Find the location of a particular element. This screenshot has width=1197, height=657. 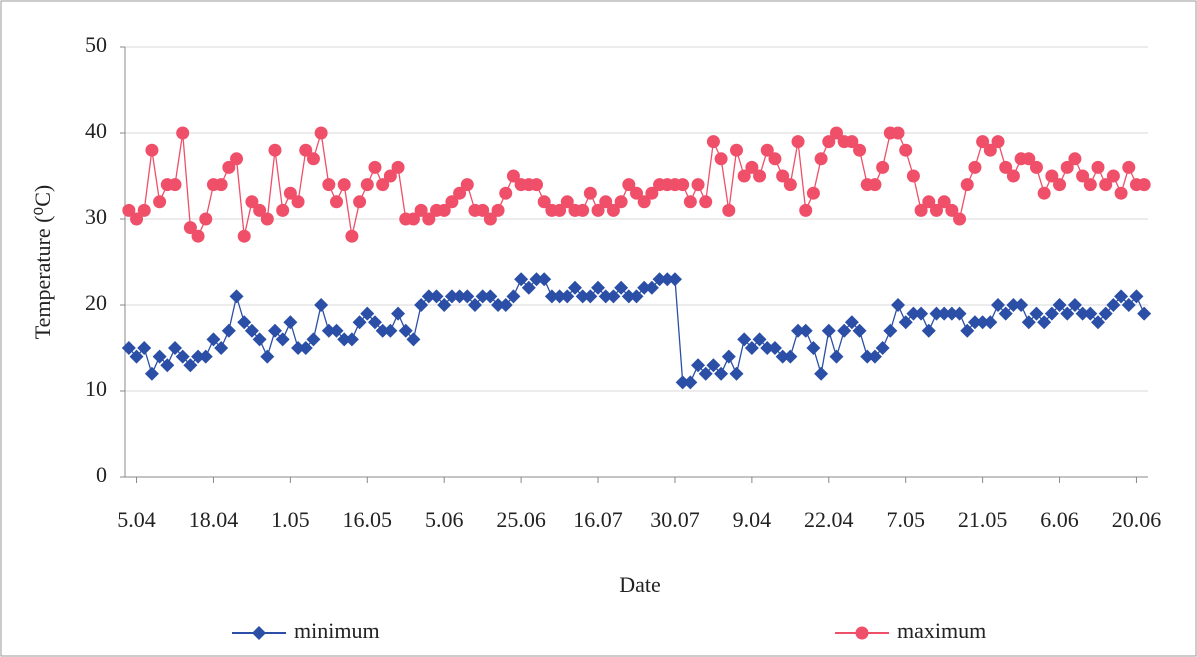

x-tick-label: 22.04 is located at coordinates (829, 519).